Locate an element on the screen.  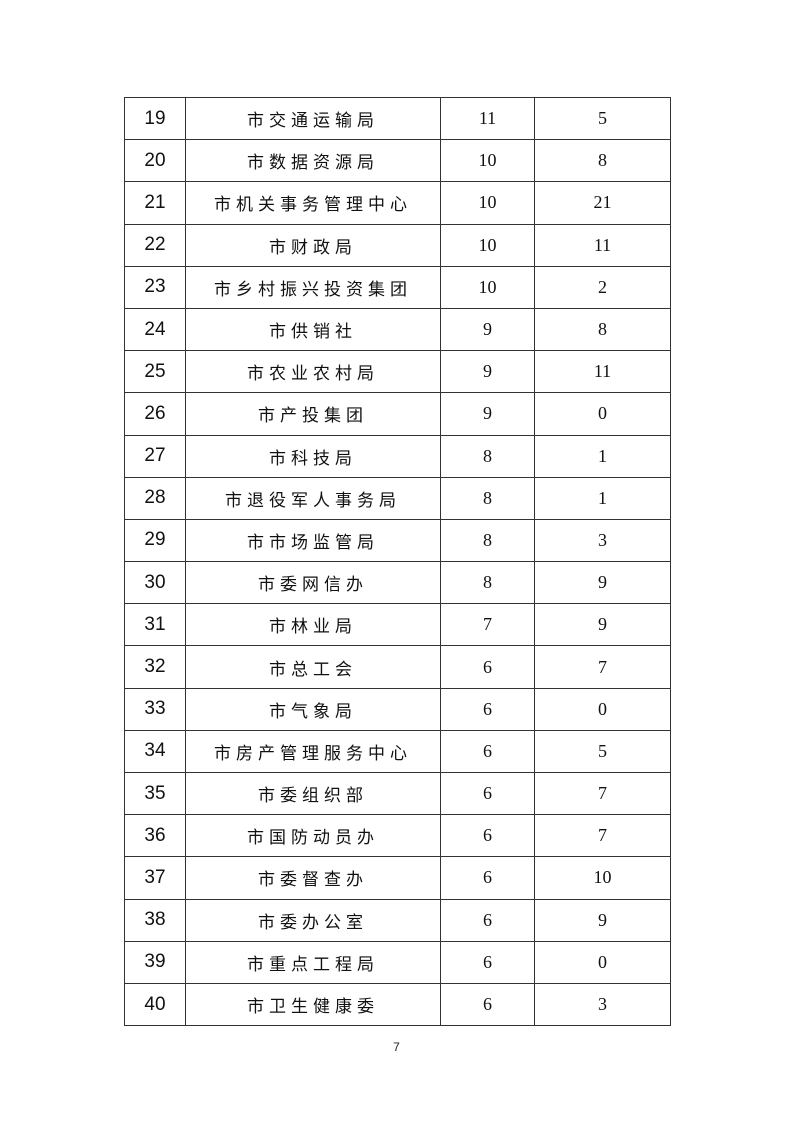
table-row: 28 市退役军人事务局 8 1 is located at coordinates (397, 498).